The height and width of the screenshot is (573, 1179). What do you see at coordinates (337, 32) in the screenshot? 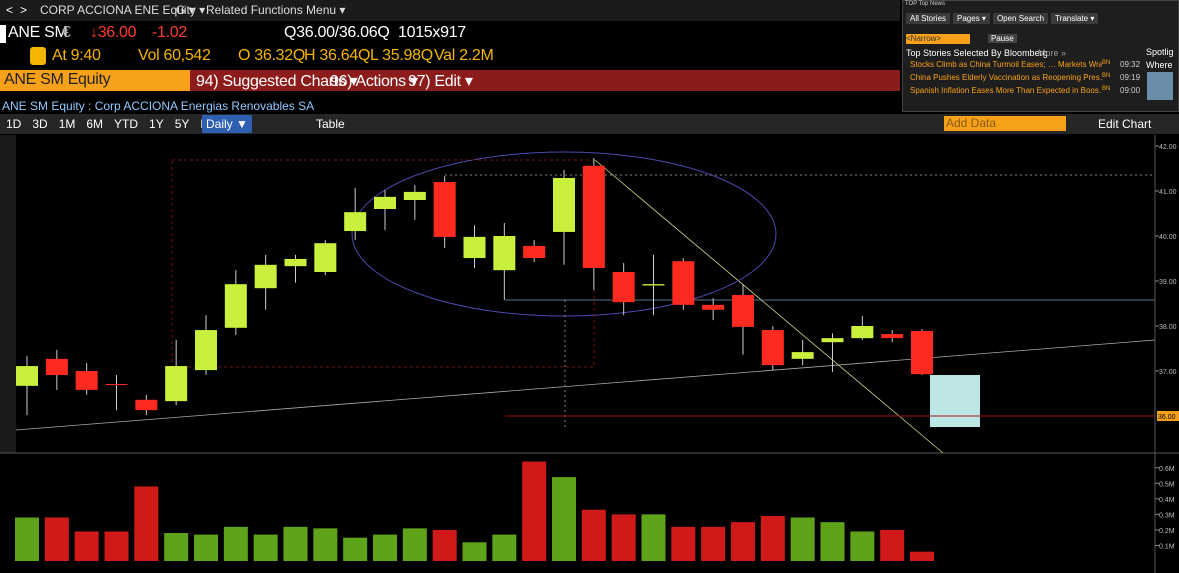
I see `bid-ask: Q36.00/36.06Q` at bounding box center [337, 32].